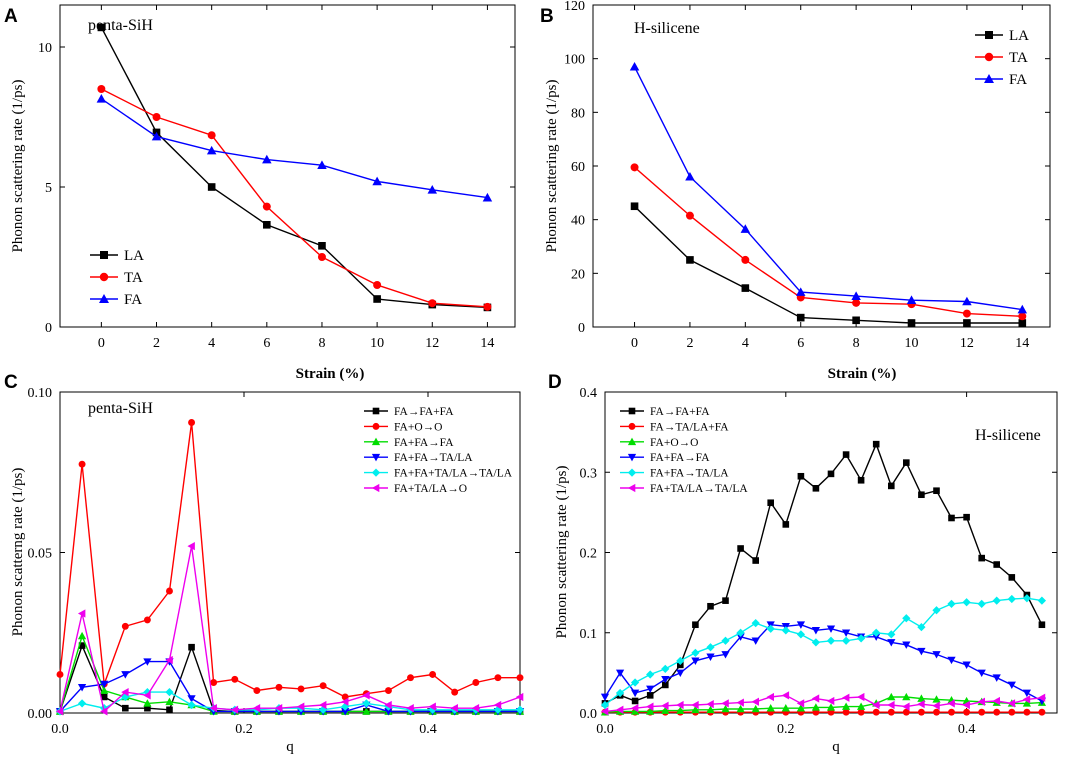 The height and width of the screenshot is (760, 1072). What do you see at coordinates (589, 634) in the screenshot?
I see `y-tick-label: 0.1` at bounding box center [589, 634].